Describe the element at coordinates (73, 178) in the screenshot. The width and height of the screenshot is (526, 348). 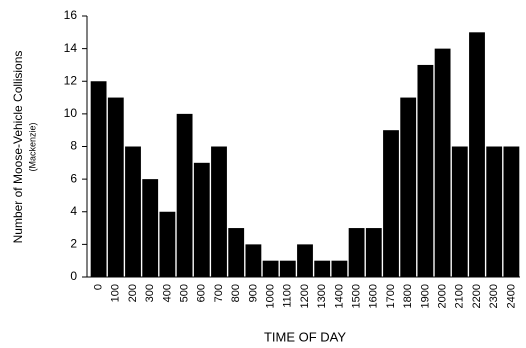
I see `y-tick-label: 6` at that location.